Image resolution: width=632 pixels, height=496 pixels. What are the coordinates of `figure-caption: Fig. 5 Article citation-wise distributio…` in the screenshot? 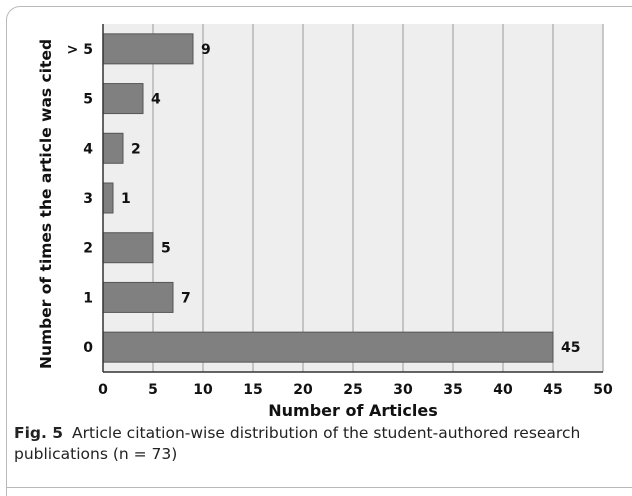 It's located at (314, 444).